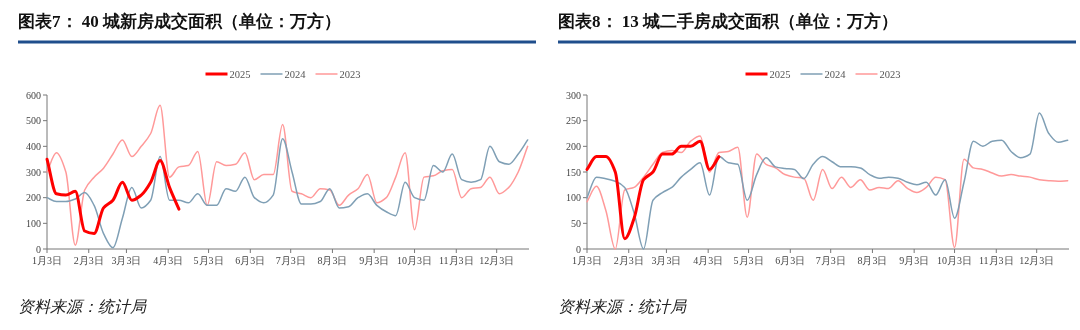 The image size is (1080, 330). What do you see at coordinates (179, 21) in the screenshot?
I see `chart-title: 图表7： 40 城新房成交面积（单位：万方）` at bounding box center [179, 21].